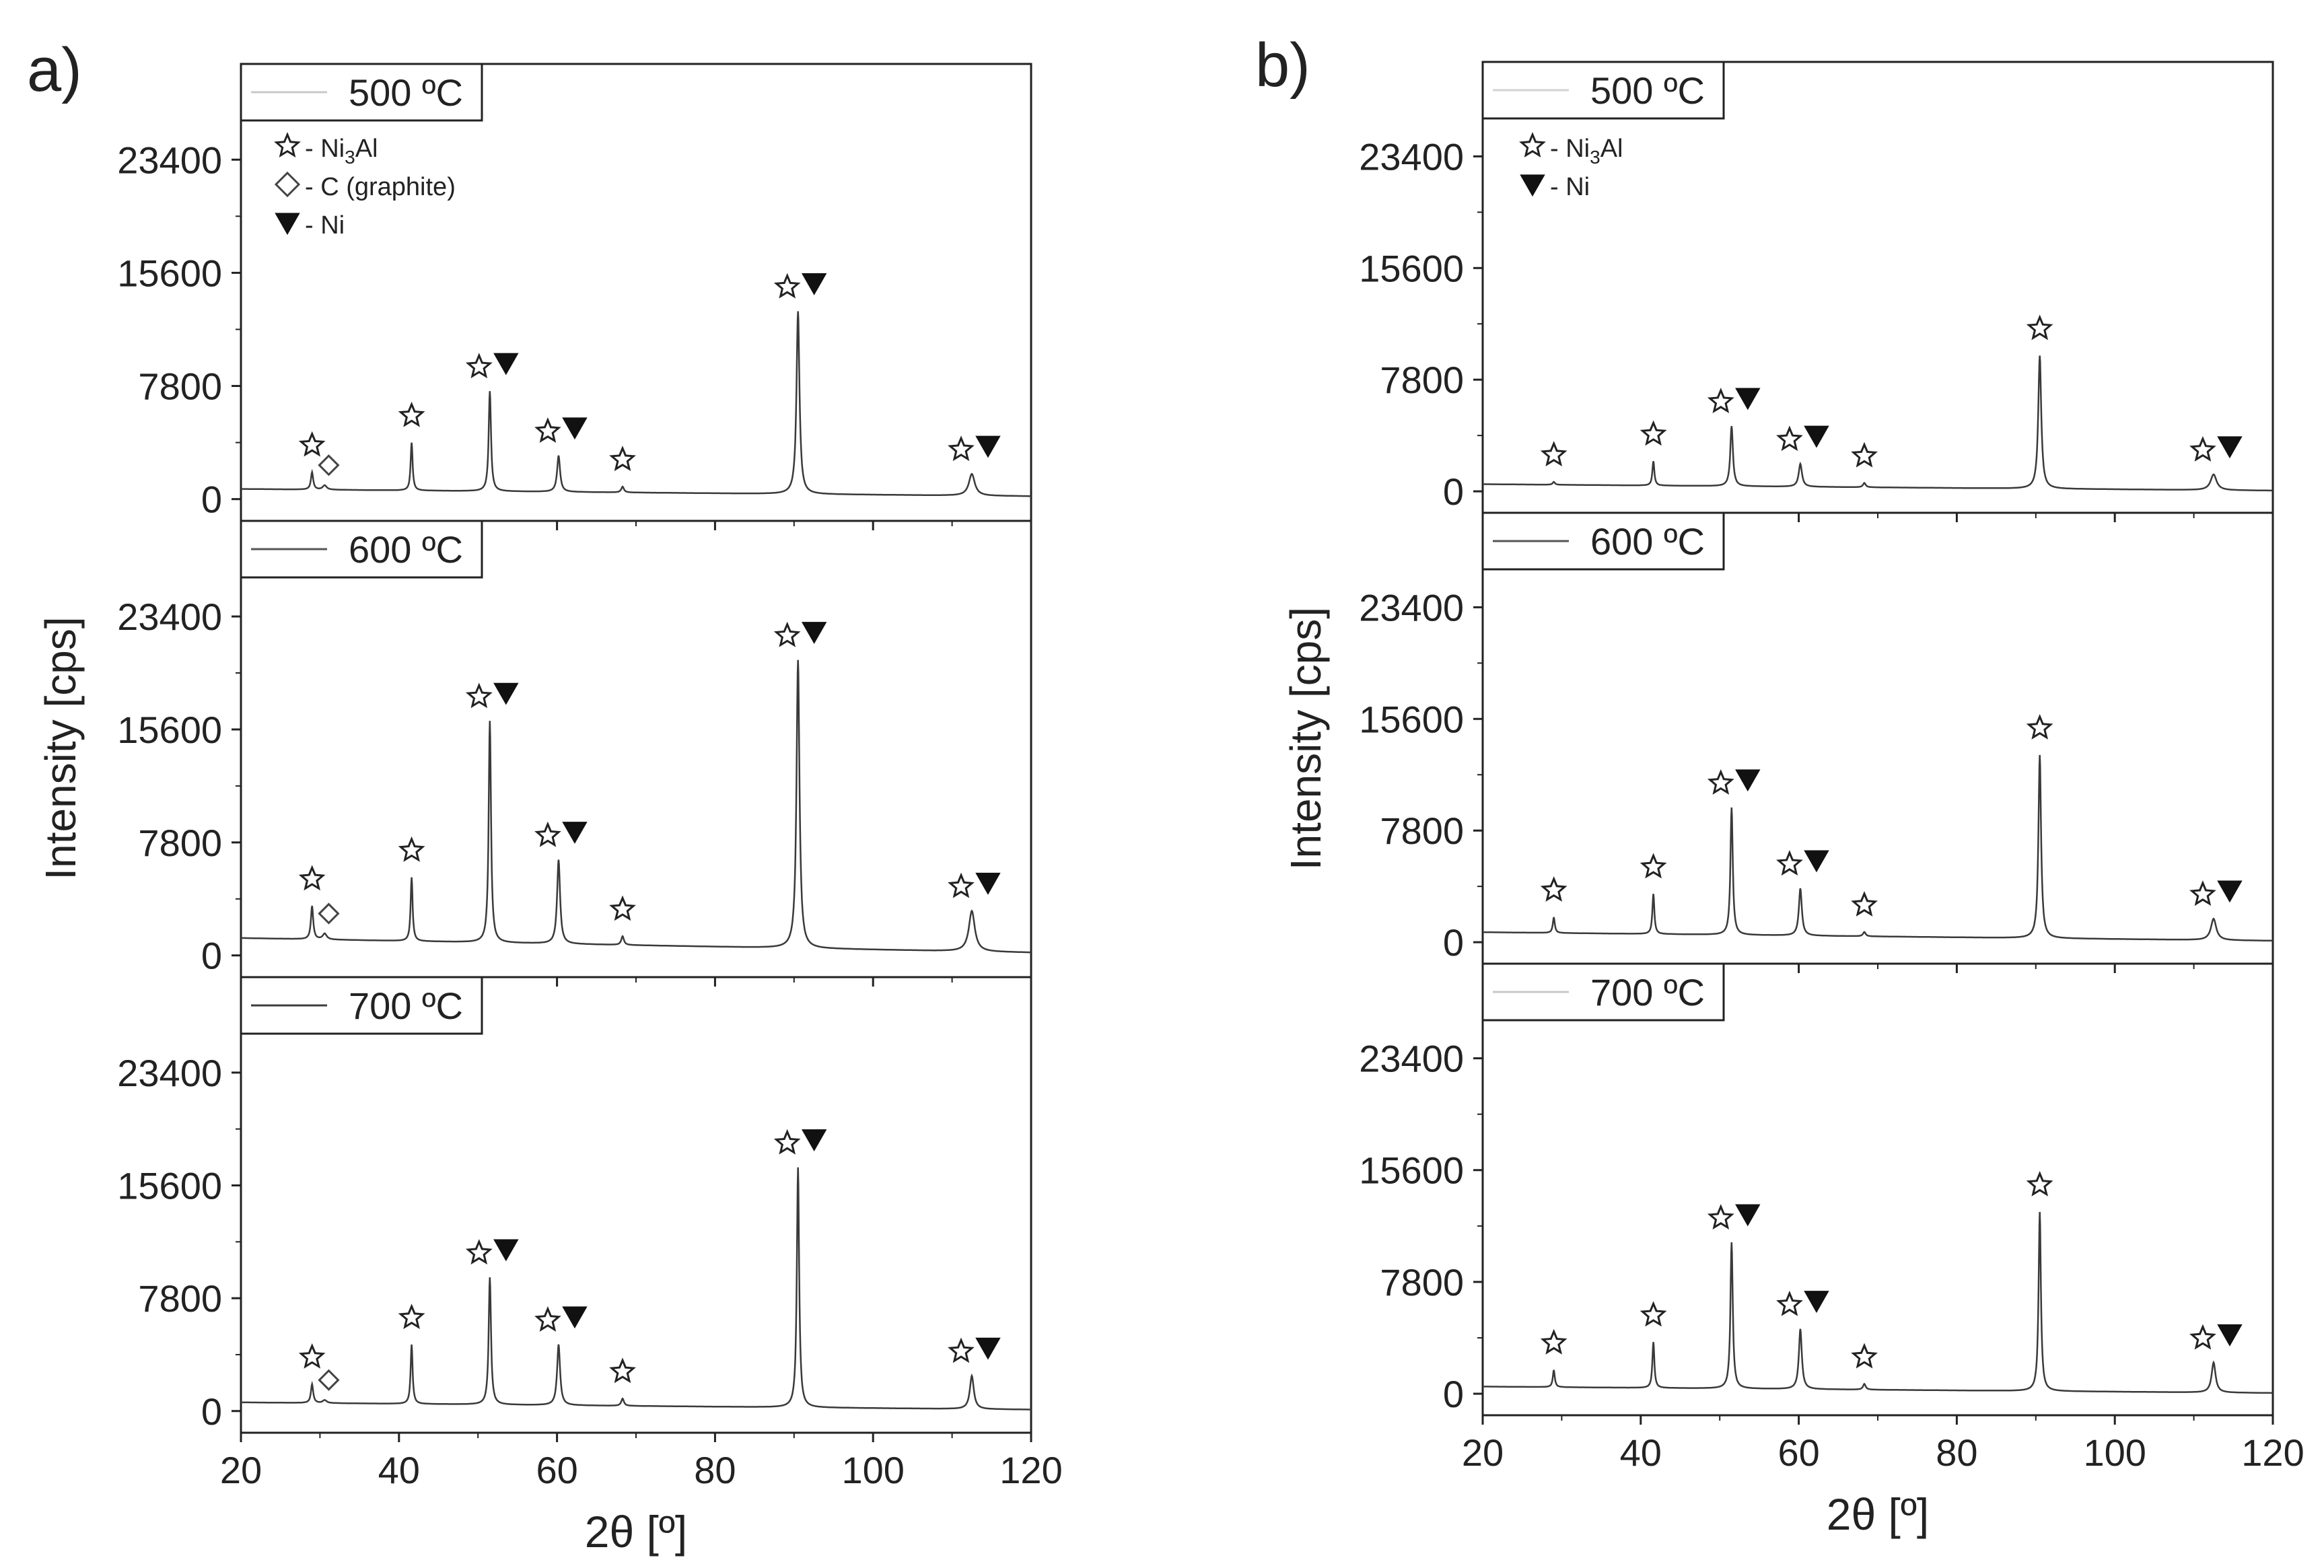 Image resolution: width=2324 pixels, height=1568 pixels. Describe the element at coordinates (287, 184) in the screenshot. I see `legend-symbol-diamond` at that location.